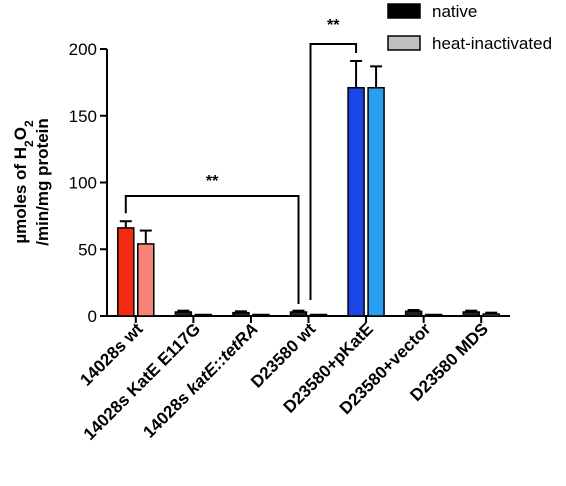 This screenshot has width=566, height=486. Describe the element at coordinates (83, 116) in the screenshot. I see `y-tick-label: 150` at that location.